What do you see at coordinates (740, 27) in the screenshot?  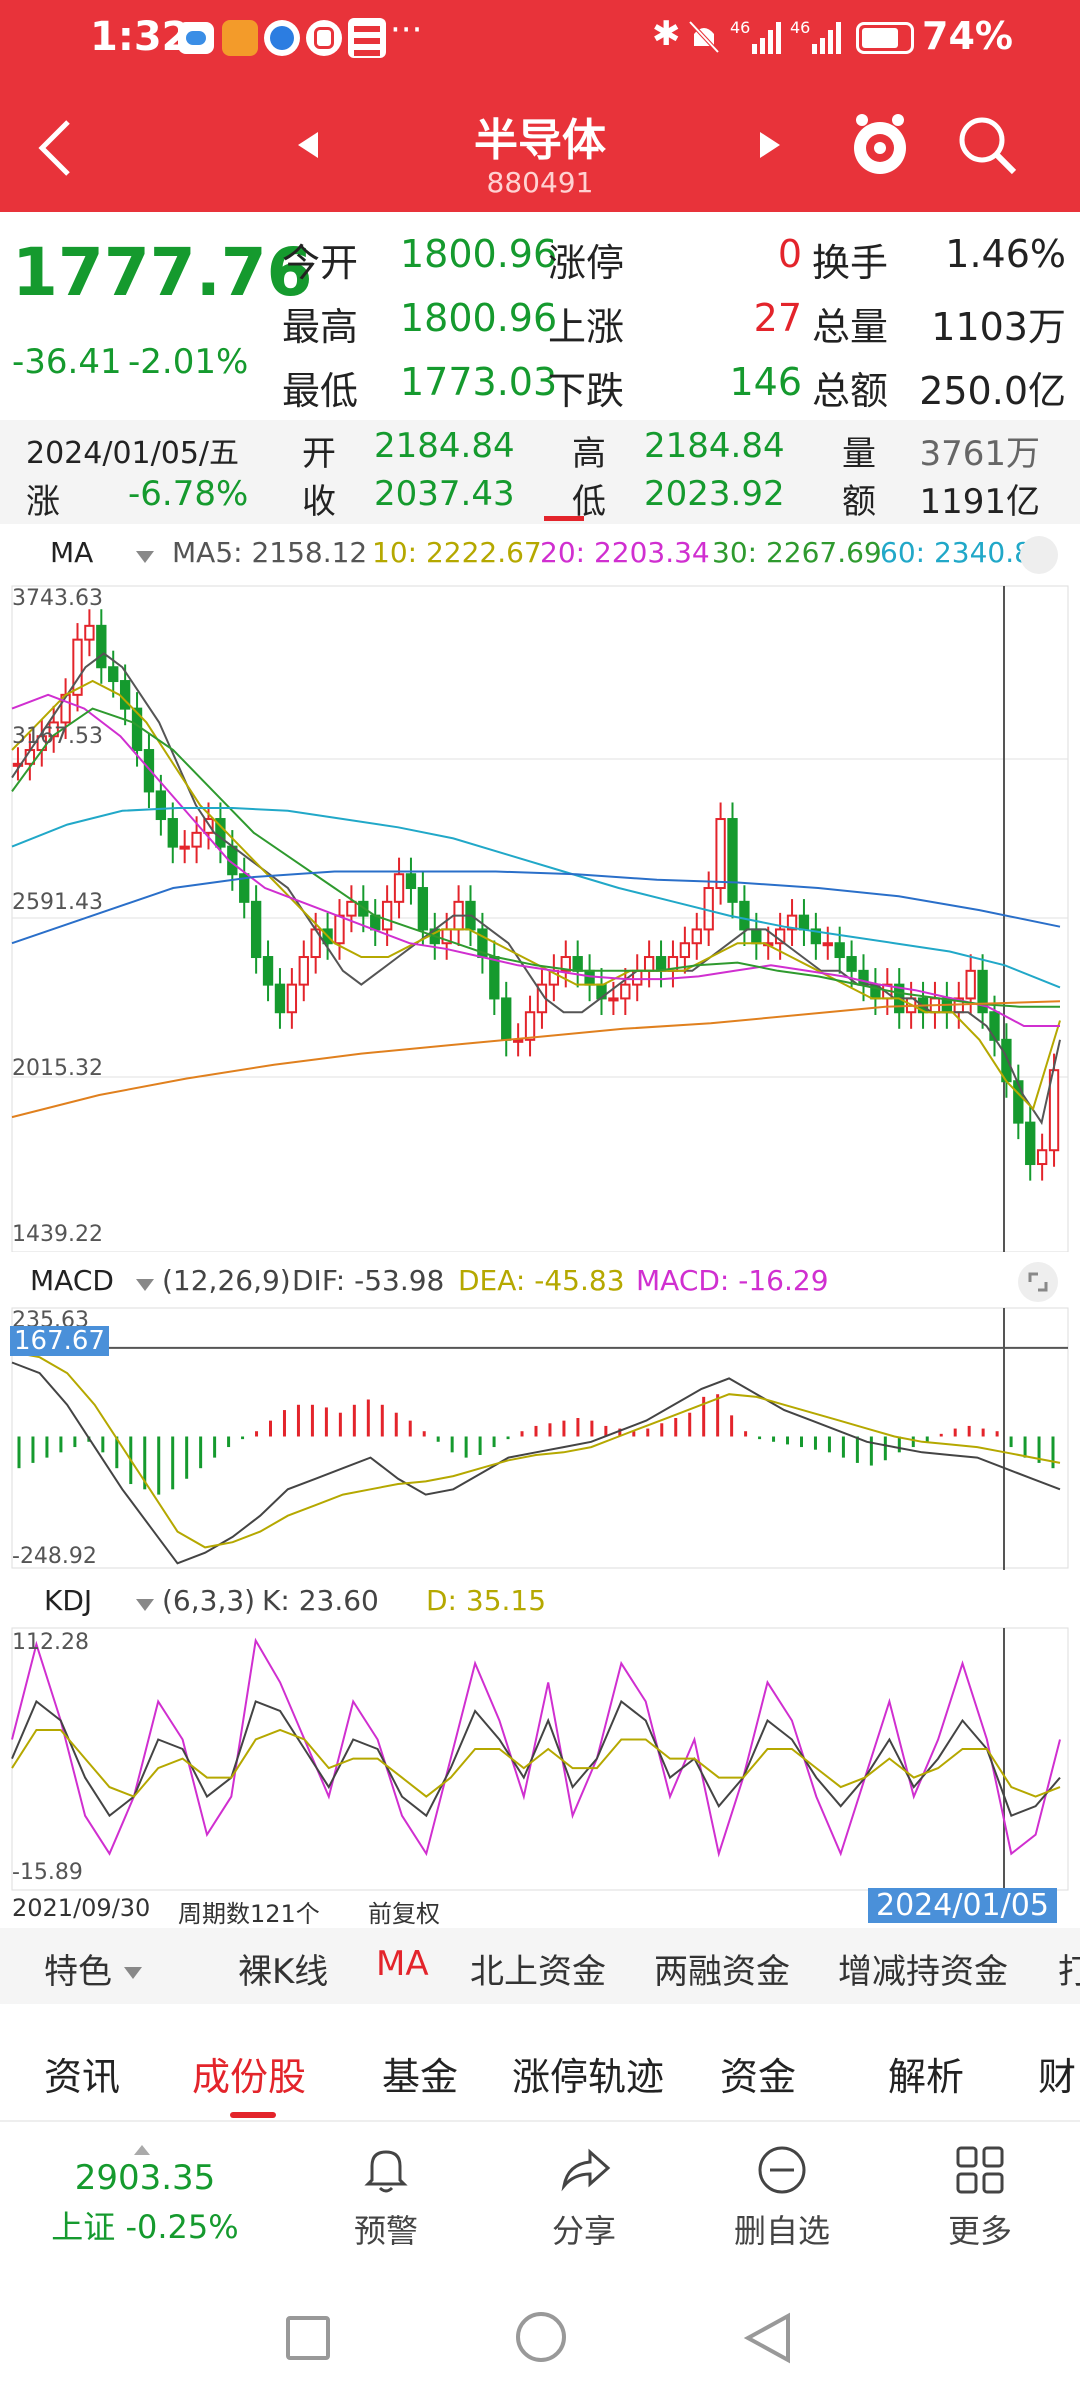 I see `signal-label-1: 46` at bounding box center [740, 27].